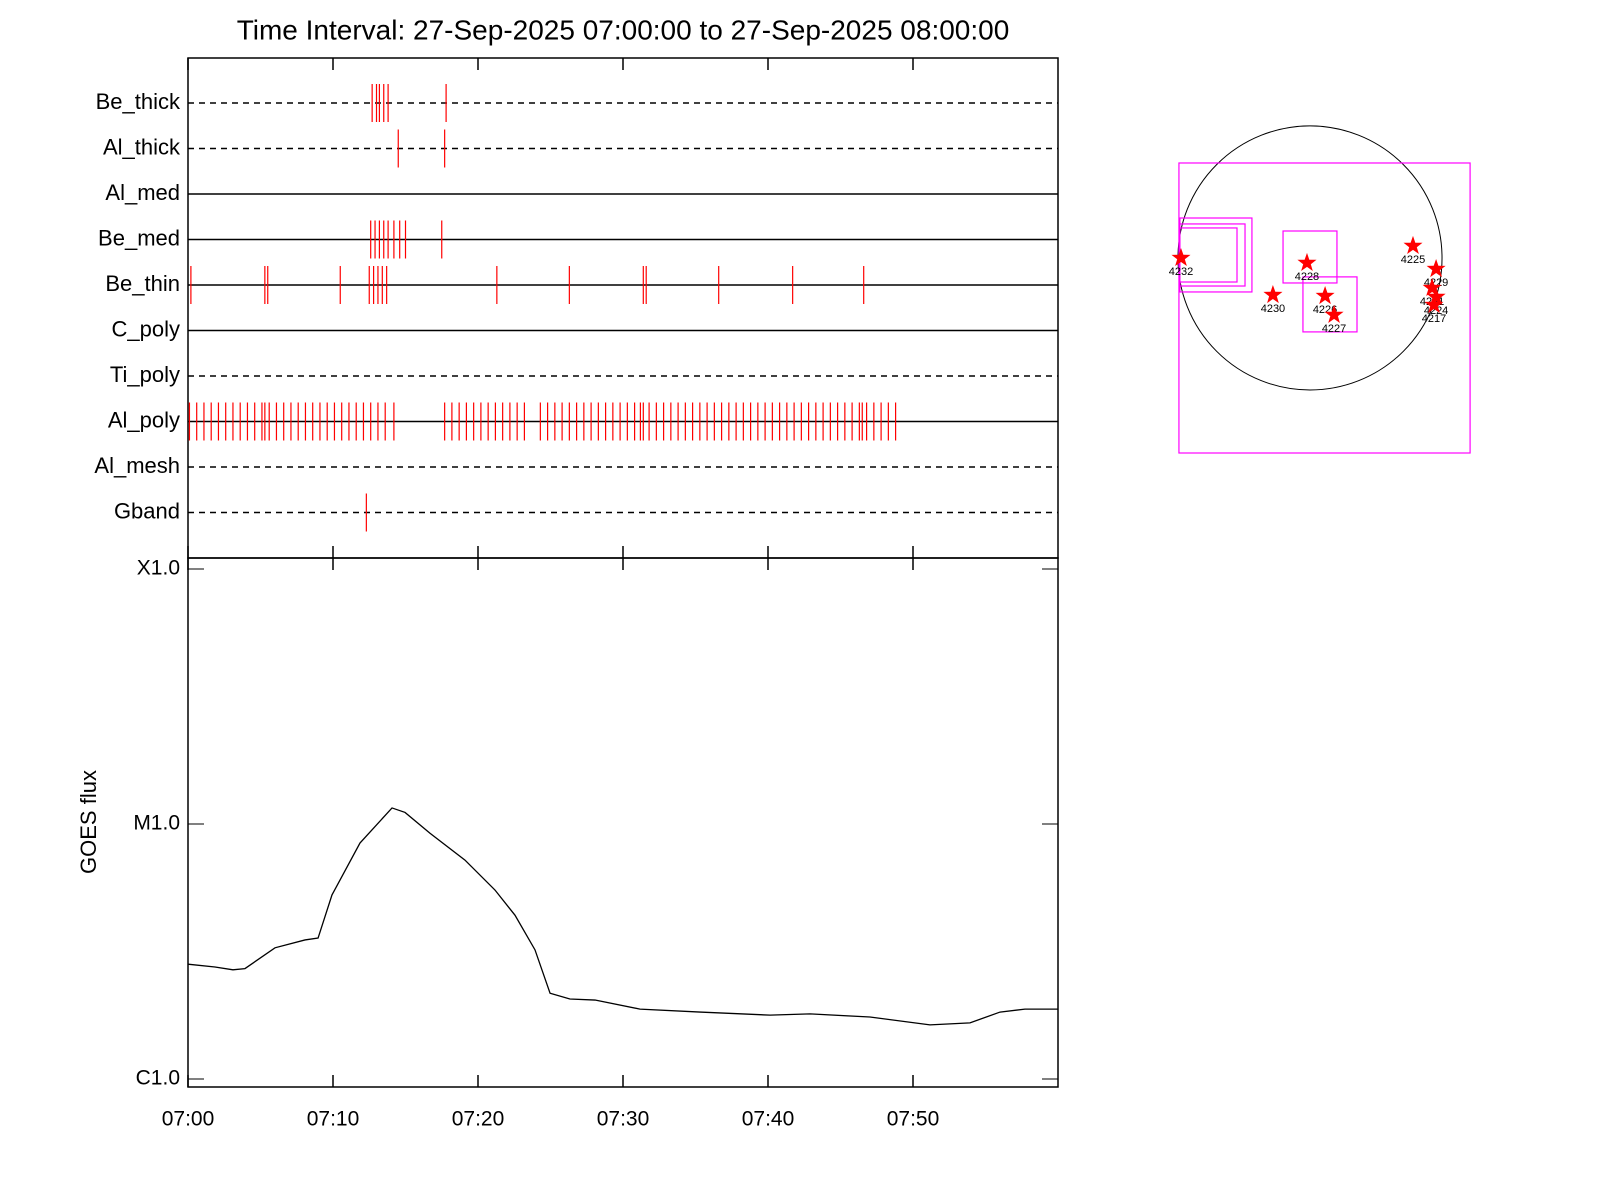 This screenshot has width=1600, height=1200. Describe the element at coordinates (158, 568) in the screenshot. I see `y-tick-label: X1.0` at that location.